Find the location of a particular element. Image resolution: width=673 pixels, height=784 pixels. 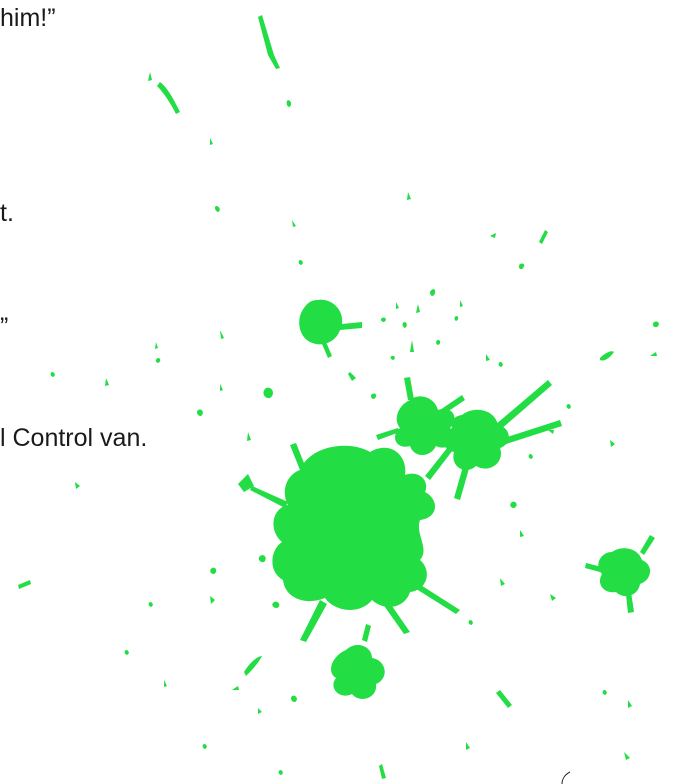

splatter-round-drop is located at coordinates (330, 322).